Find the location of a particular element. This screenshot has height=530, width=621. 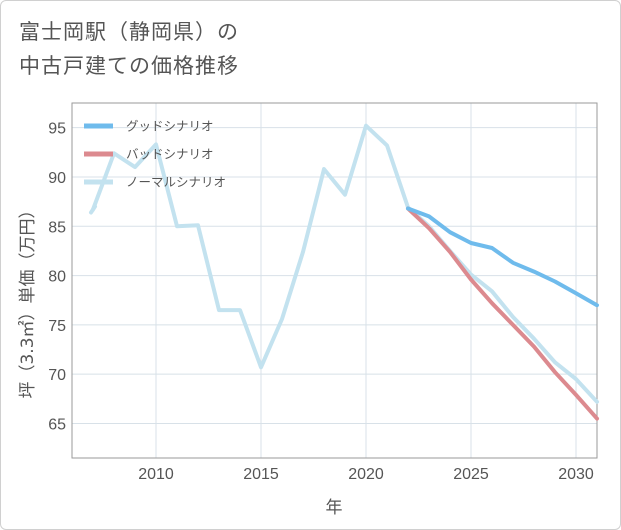

y-tick-label: 95 is located at coordinates (57, 129).